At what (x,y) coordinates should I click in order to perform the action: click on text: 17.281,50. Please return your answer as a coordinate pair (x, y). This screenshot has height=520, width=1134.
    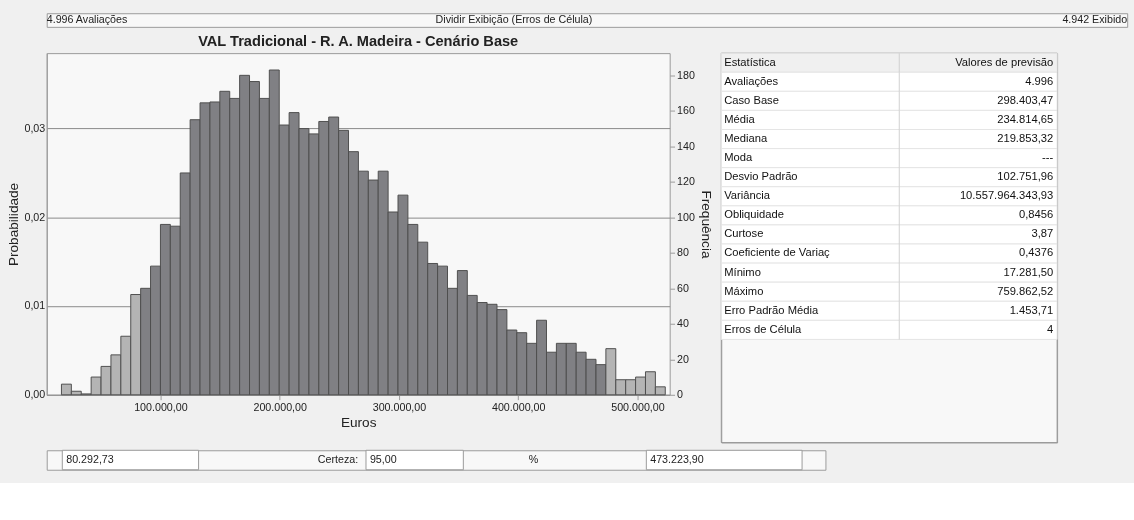
    Looking at the image, I should click on (1028, 271).